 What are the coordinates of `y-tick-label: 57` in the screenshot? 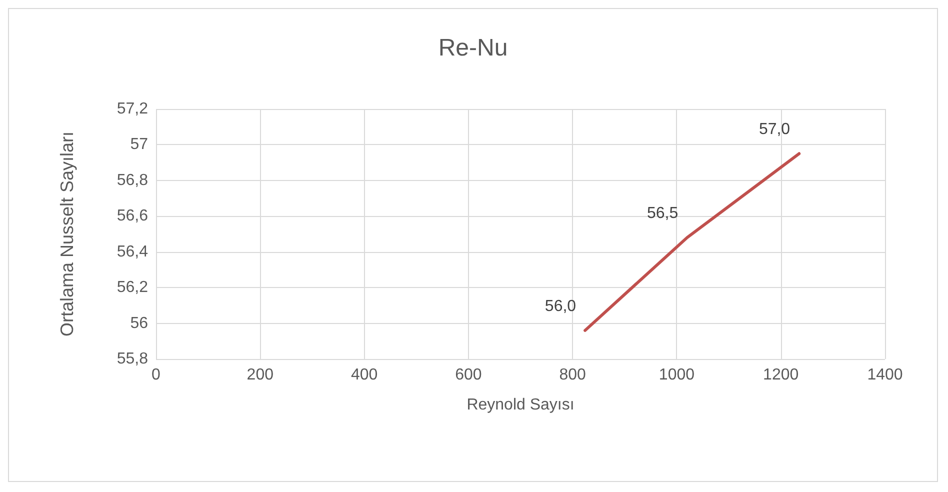 It's located at (139, 145).